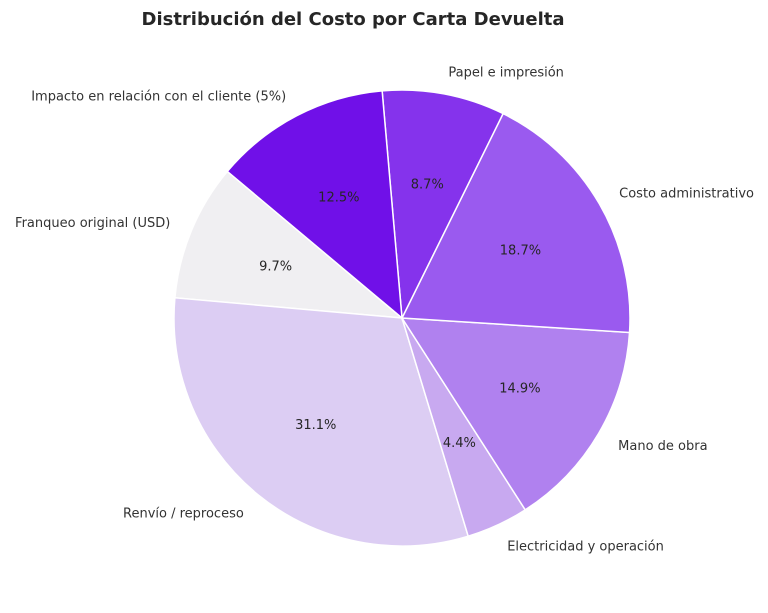 The width and height of the screenshot is (768, 613). What do you see at coordinates (92, 223) in the screenshot?
I see `category-label: Franqueo original (USD)` at bounding box center [92, 223].